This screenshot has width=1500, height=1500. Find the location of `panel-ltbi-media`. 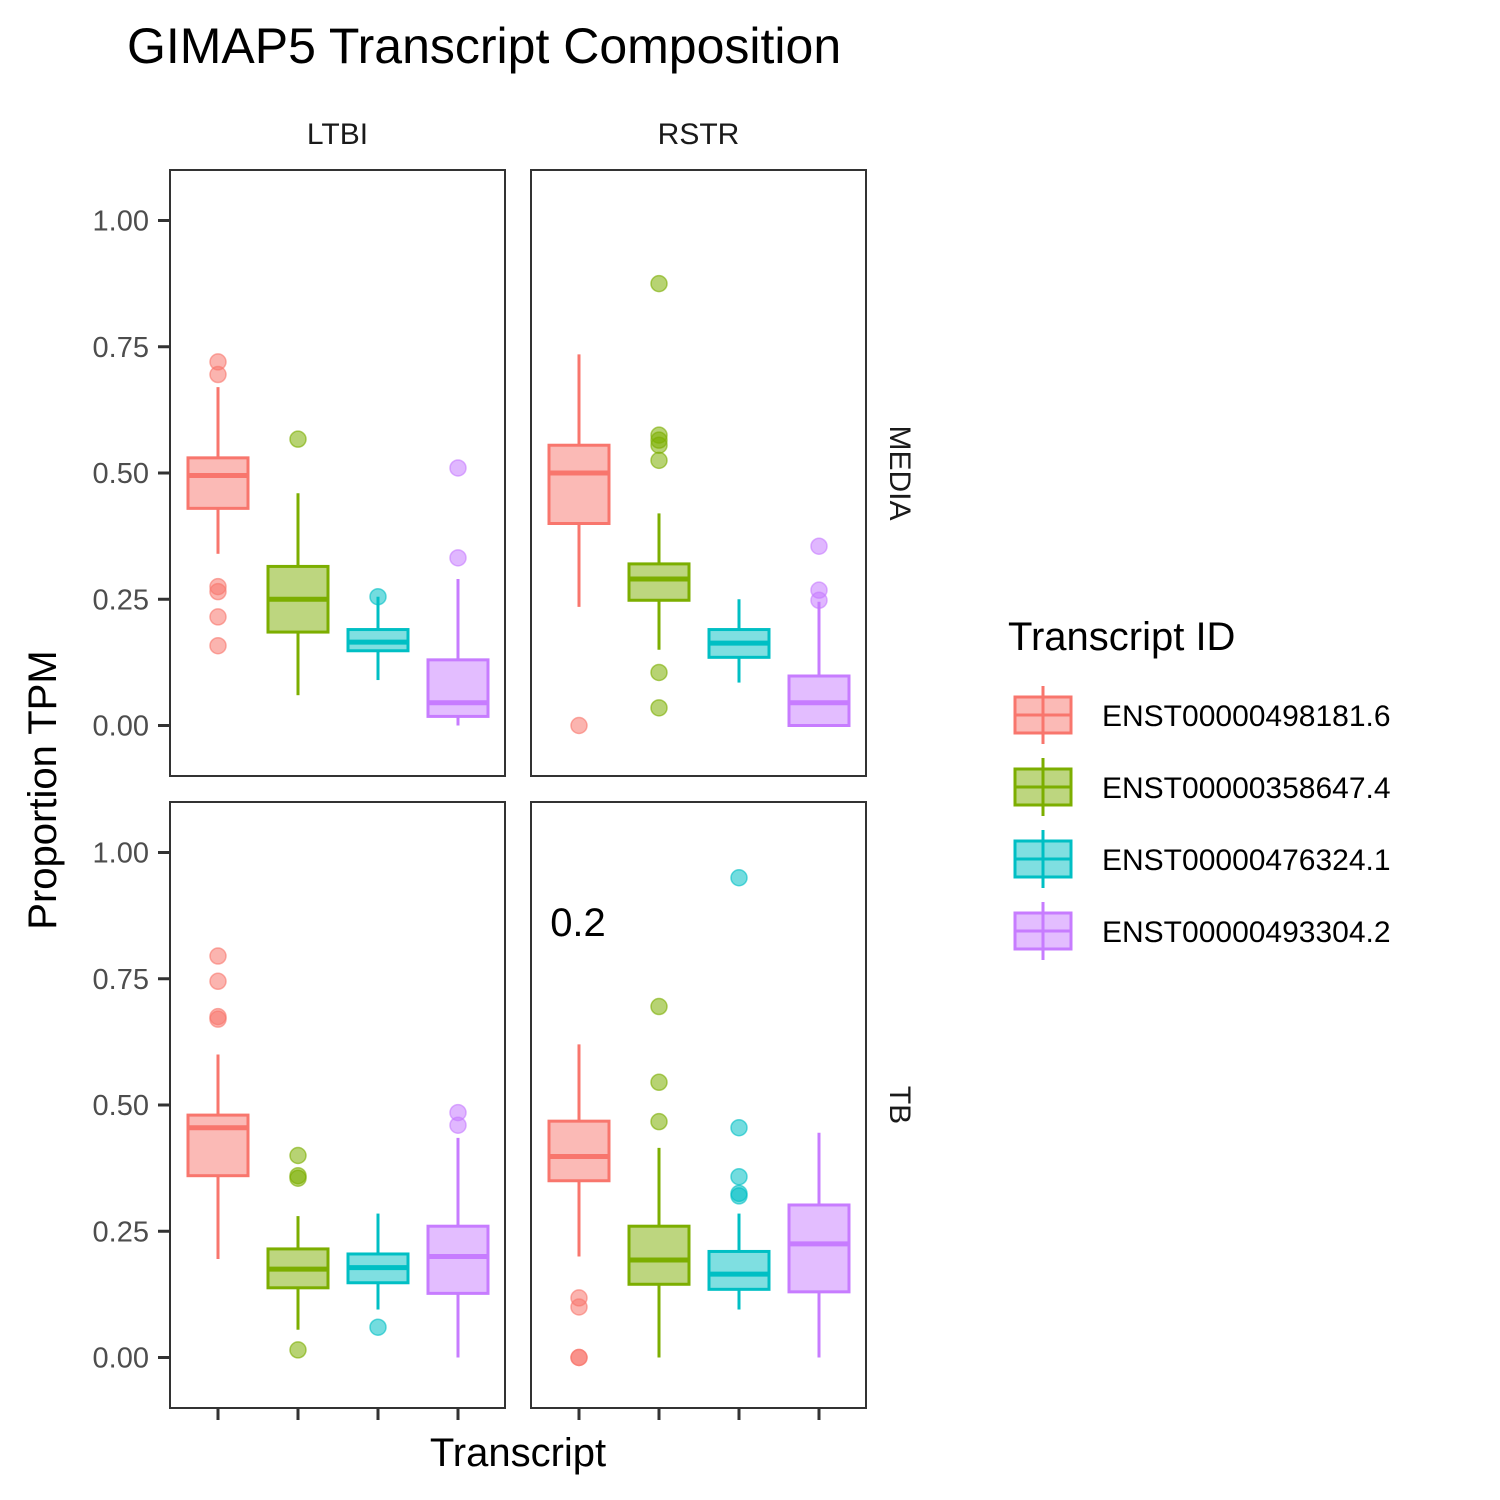

panel-ltbi-media is located at coordinates (337, 473).